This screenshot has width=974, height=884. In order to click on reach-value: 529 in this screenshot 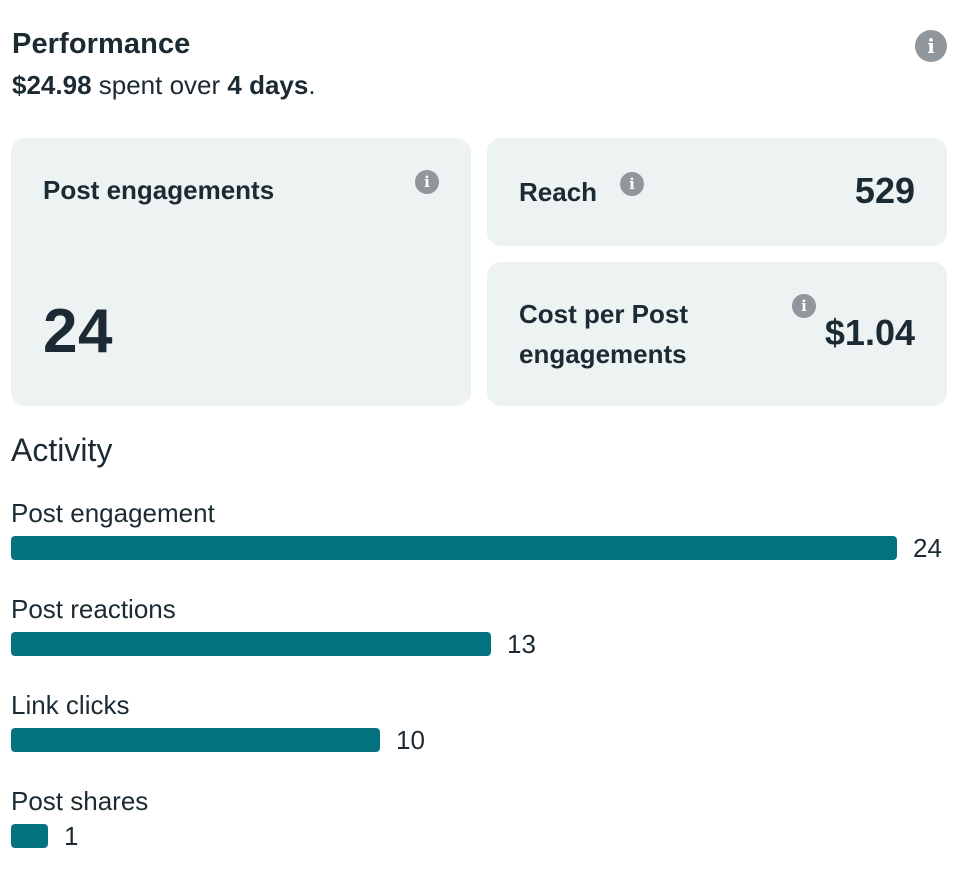, I will do `click(884, 190)`.